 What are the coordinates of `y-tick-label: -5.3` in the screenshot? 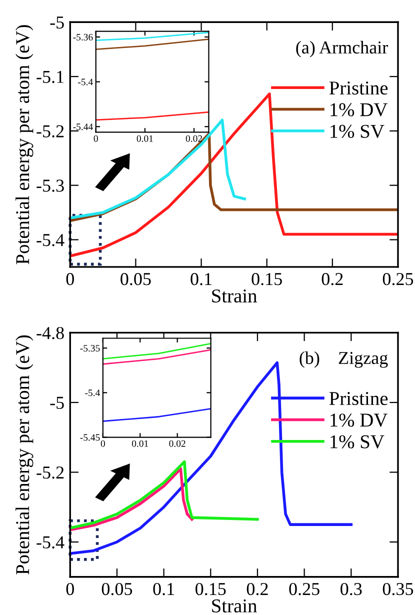 It's located at (50, 186).